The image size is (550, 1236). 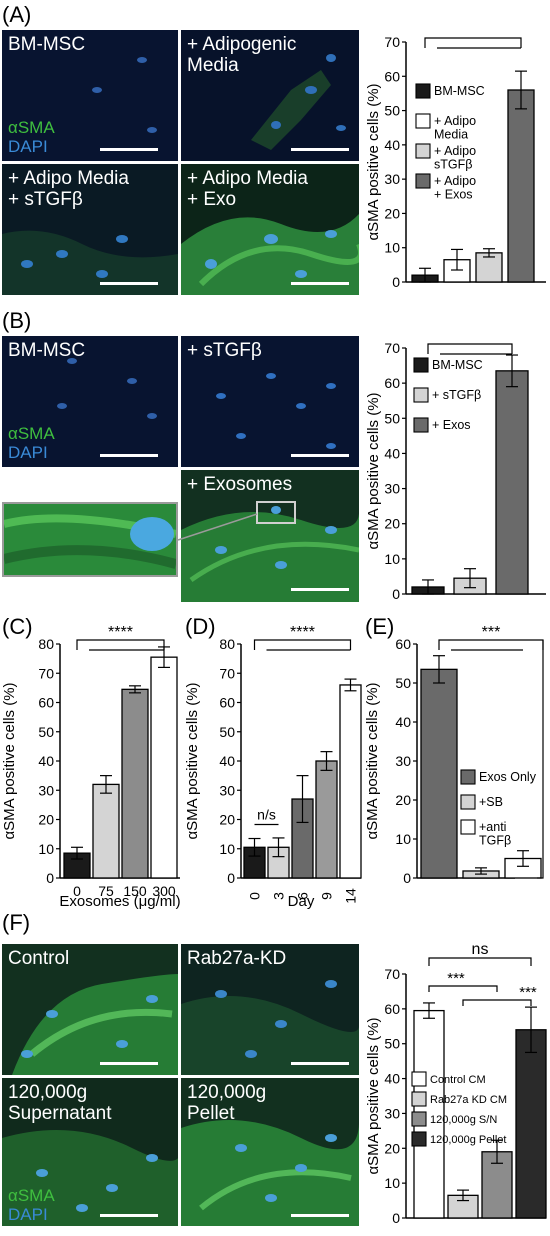 I want to click on micrograph-a2-image, so click(x=270, y=95).